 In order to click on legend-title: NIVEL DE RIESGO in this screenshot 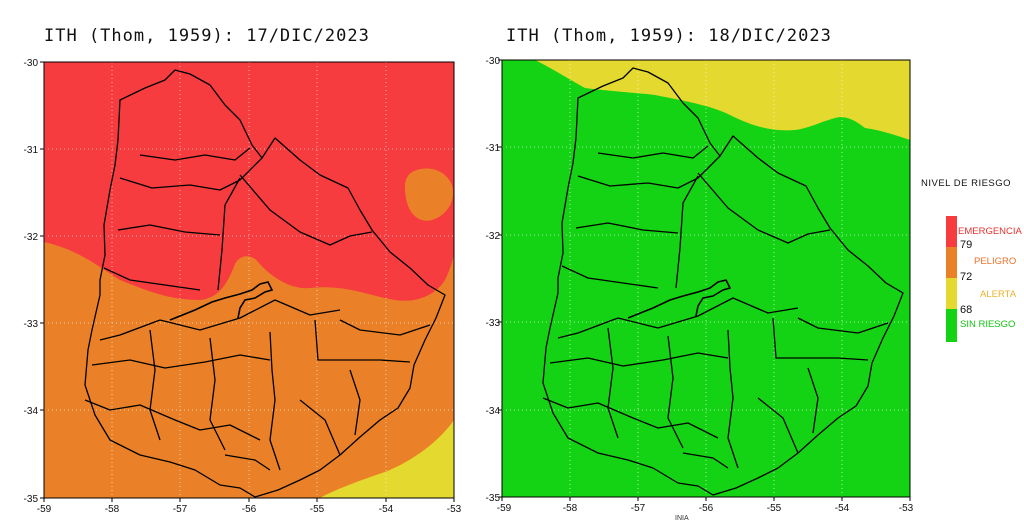, I will do `click(966, 183)`.